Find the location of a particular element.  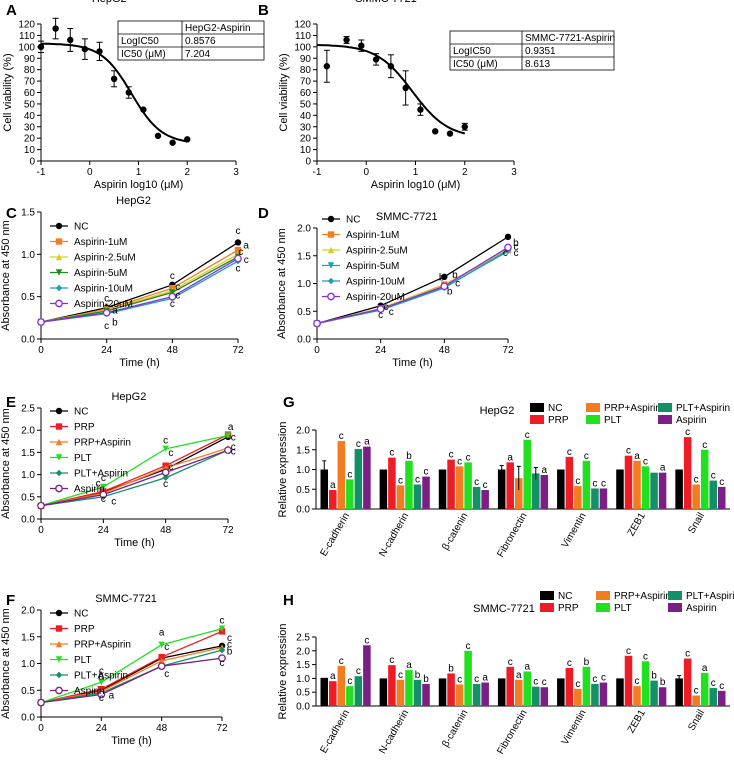

category-label: β-catenin is located at coordinates (455, 728).